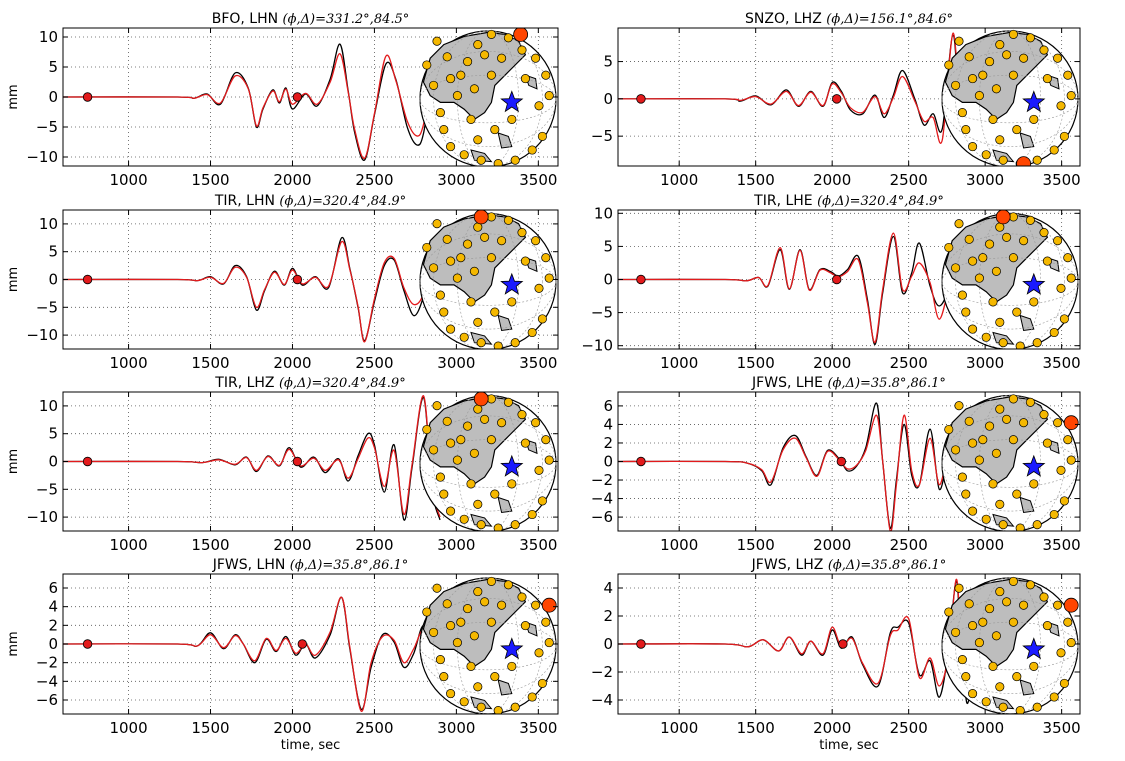 This screenshot has height=761, width=1125. I want to click on y-axis-label: mm, so click(13, 643).